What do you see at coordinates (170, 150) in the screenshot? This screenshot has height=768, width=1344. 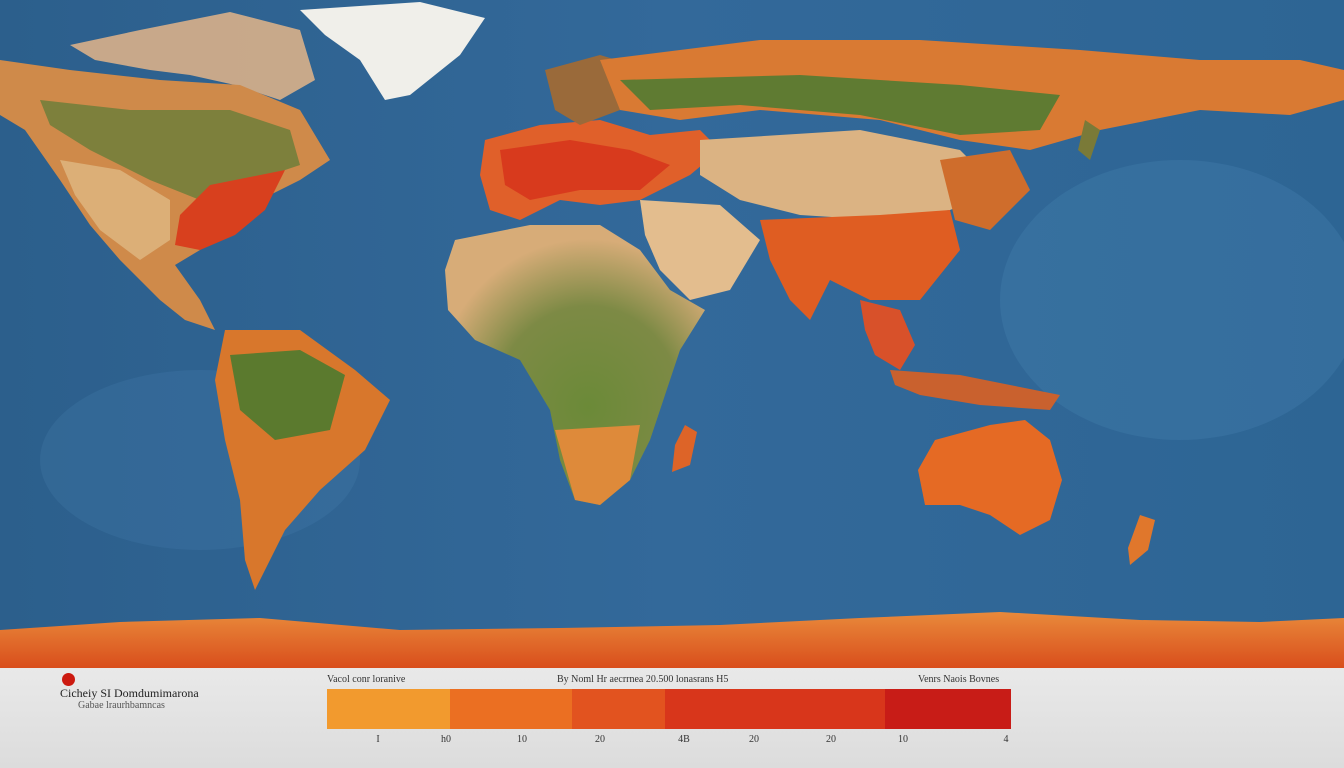 I see `na-forest` at bounding box center [170, 150].